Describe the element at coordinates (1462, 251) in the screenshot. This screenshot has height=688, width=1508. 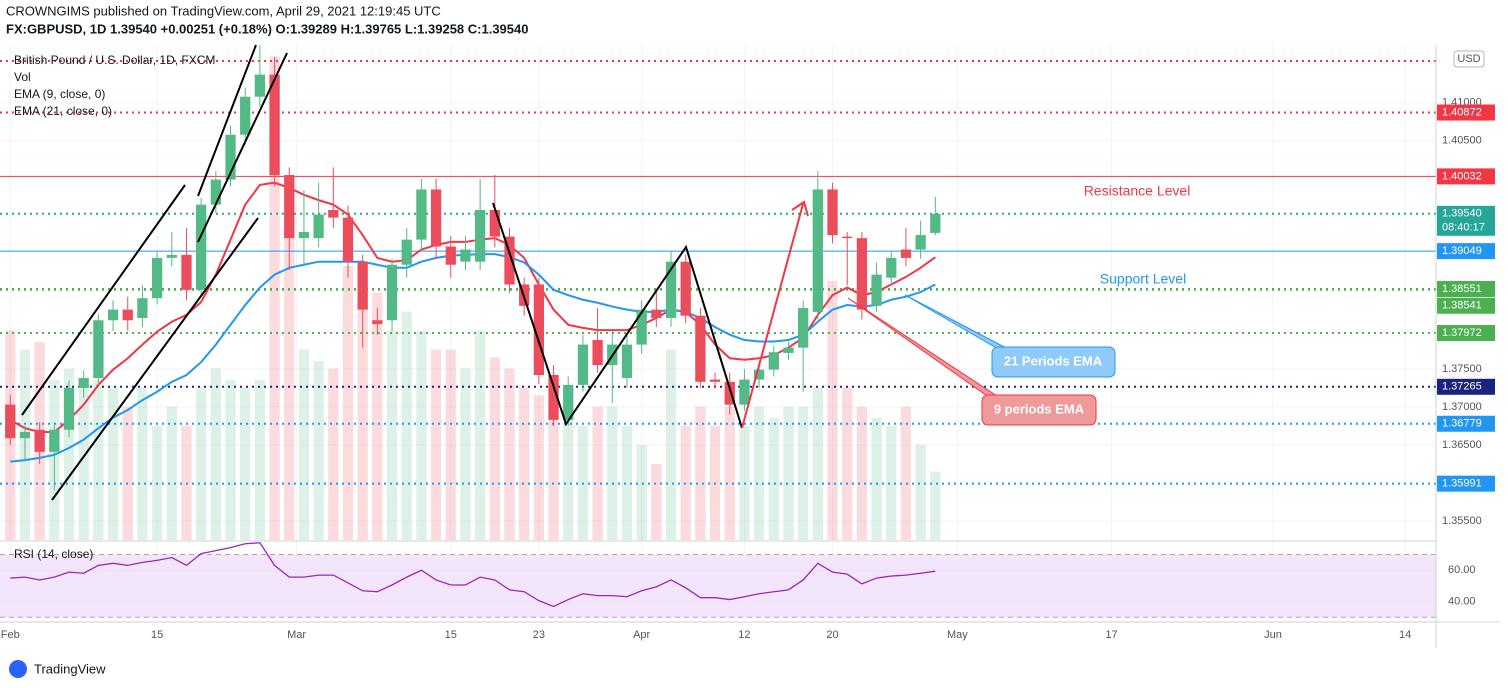
I see `price-tag-label: 1.39049` at that location.